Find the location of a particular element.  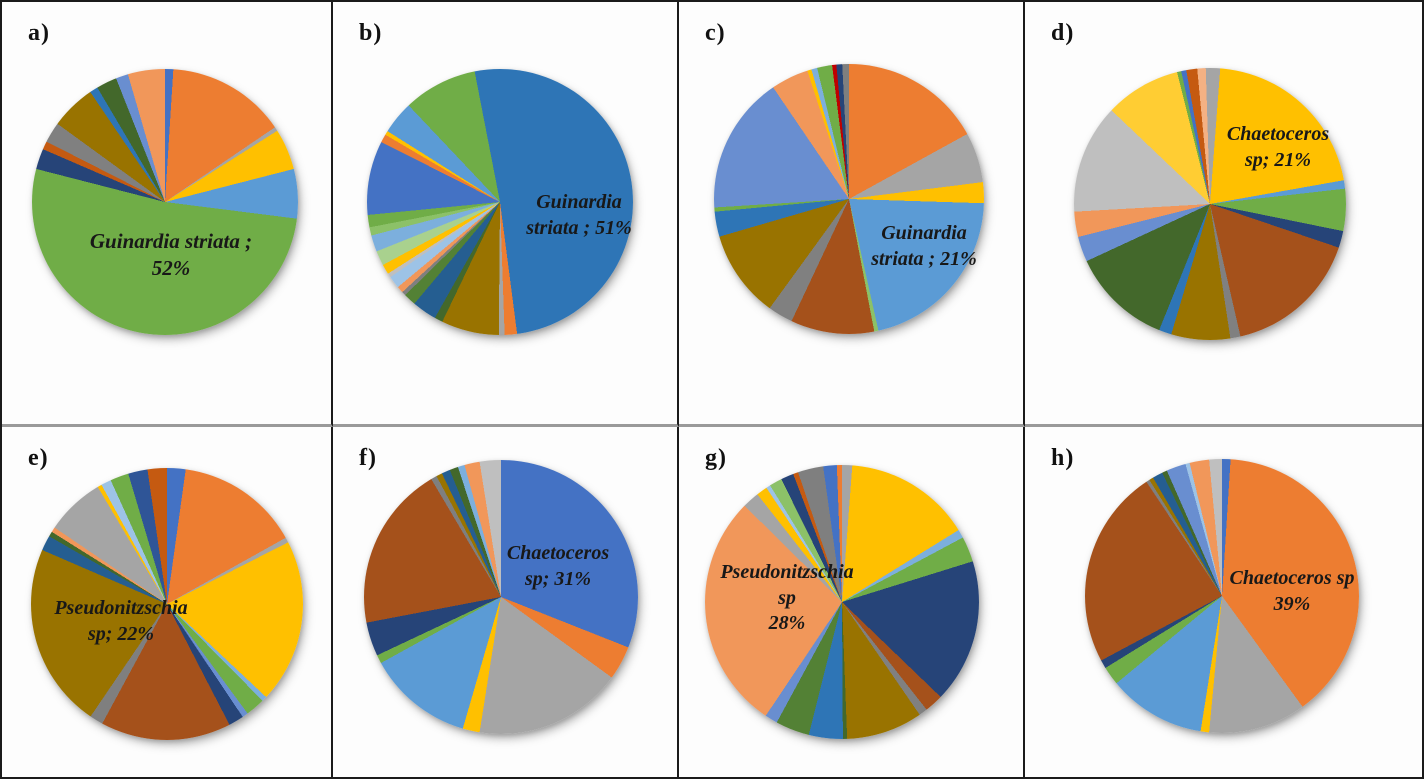

panel-c: c) Guinardia striata ; 21% is located at coordinates (852, 214).